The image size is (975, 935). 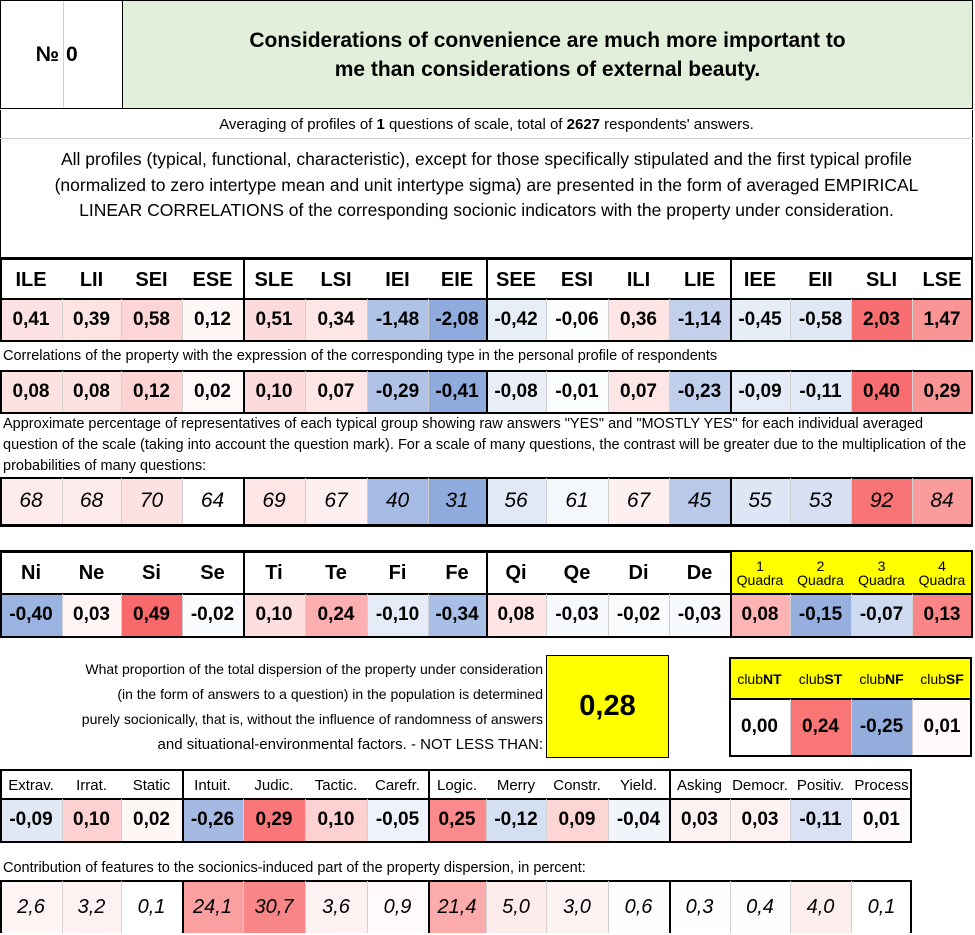 I want to click on trait-contribution: 0,3, so click(x=699, y=907).